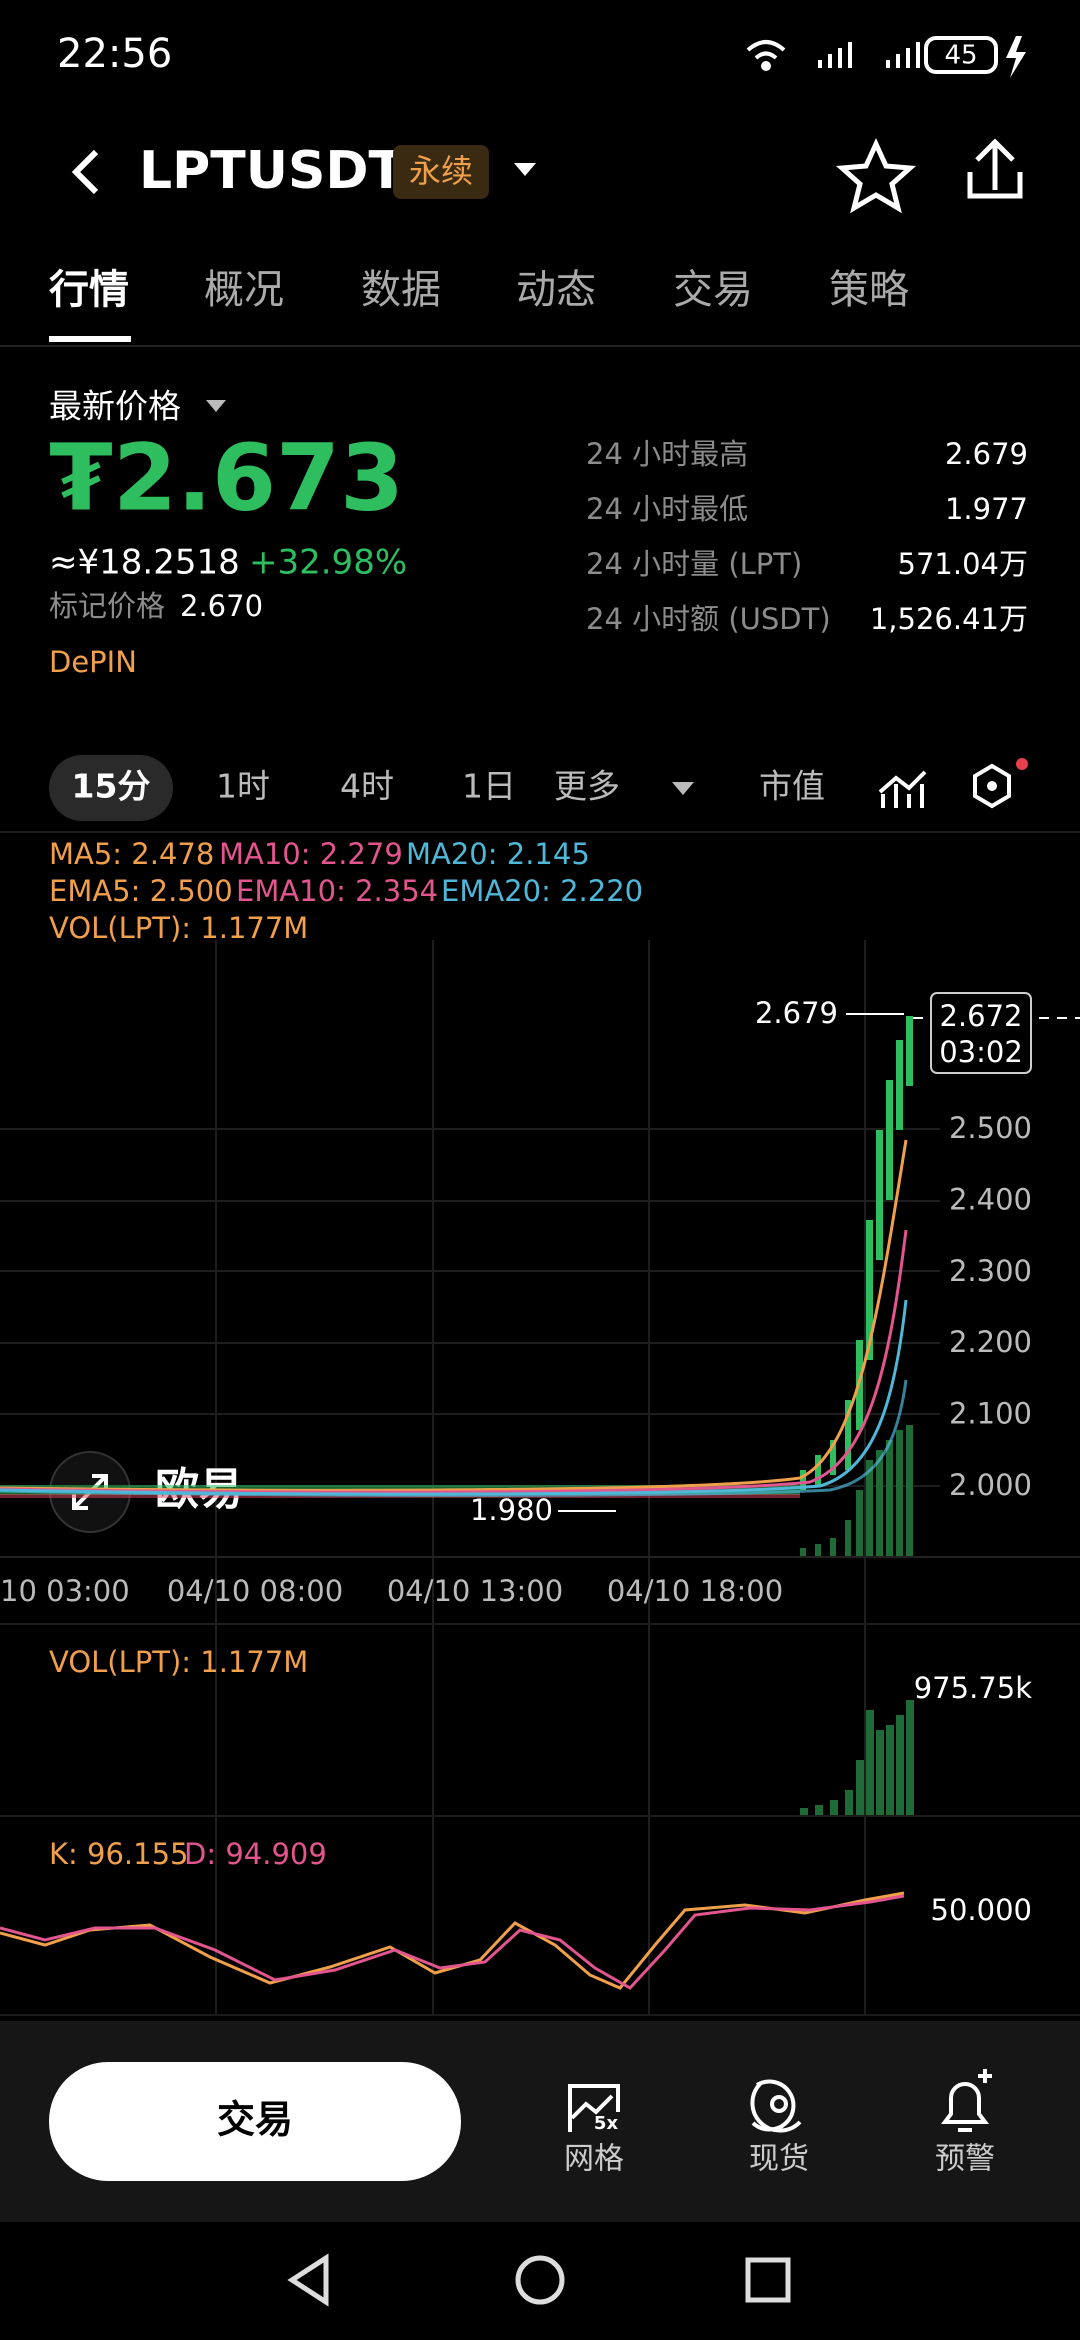 This screenshot has height=2340, width=1080. What do you see at coordinates (328, 563) in the screenshot?
I see `price-change: +32.98%` at bounding box center [328, 563].